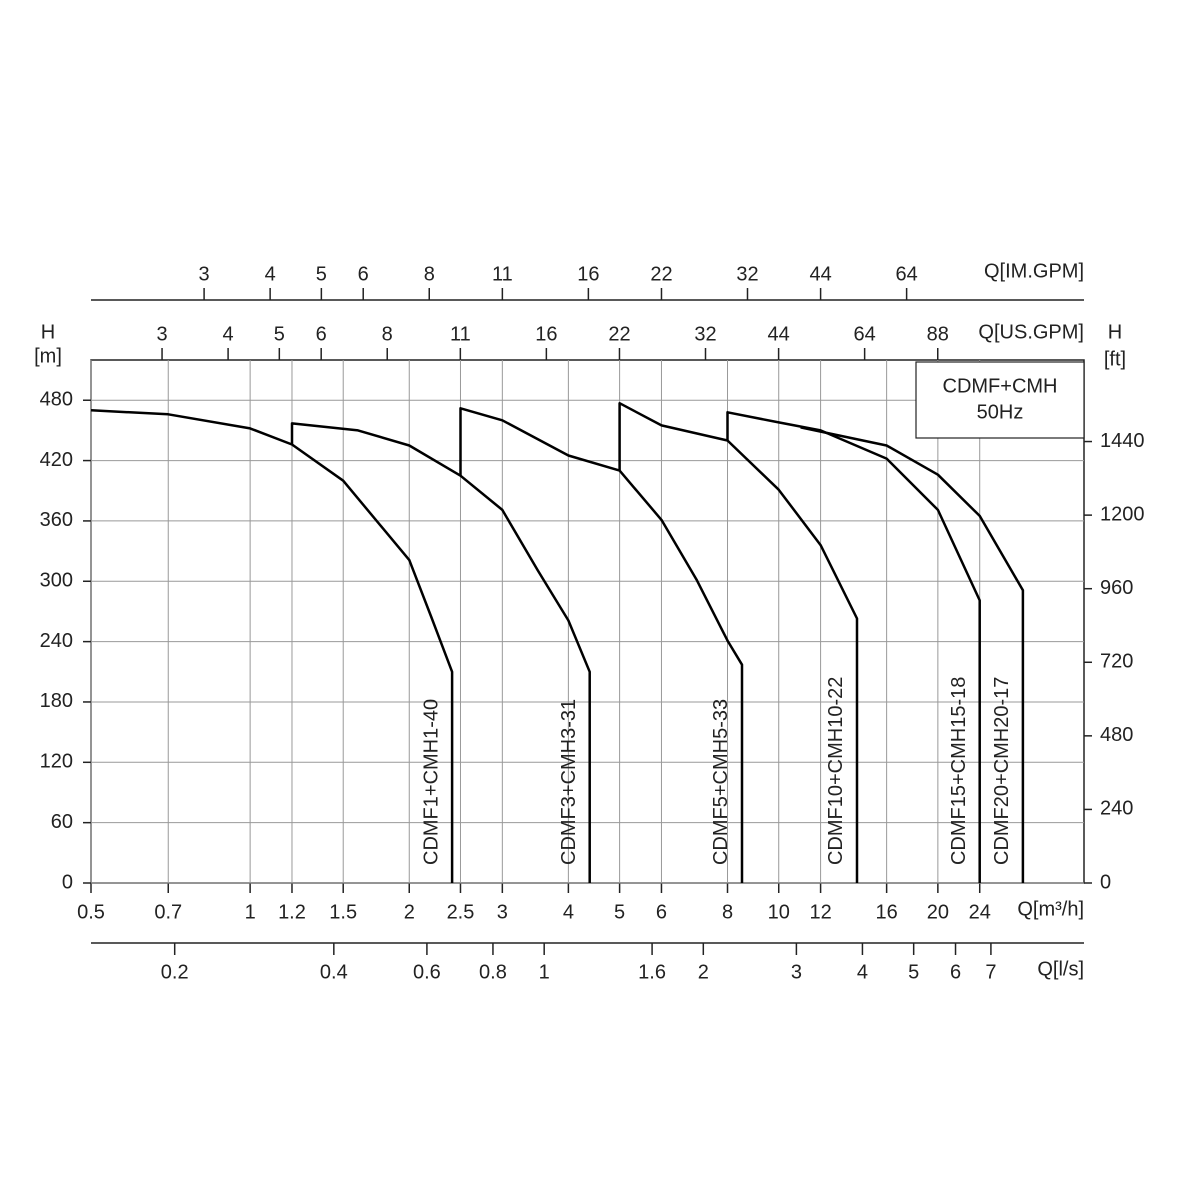  What do you see at coordinates (1050, 909) in the screenshot?
I see `x-axis-label: Q[m³/h]` at bounding box center [1050, 909].